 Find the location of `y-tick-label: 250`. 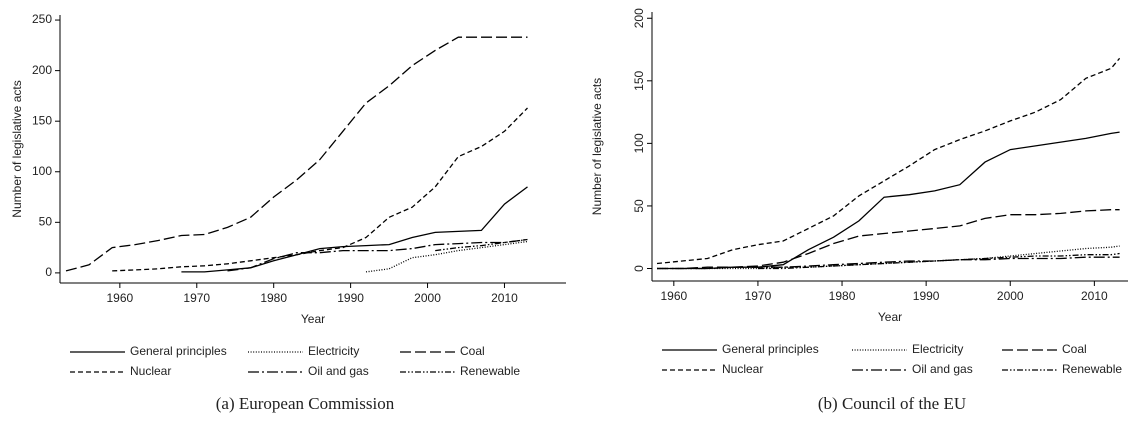

y-tick-label: 250 is located at coordinates (42, 19).